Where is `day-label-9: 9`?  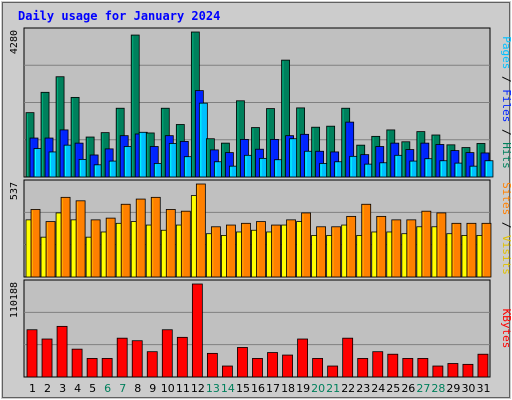 day-label-9: 9 is located at coordinates (152, 388).